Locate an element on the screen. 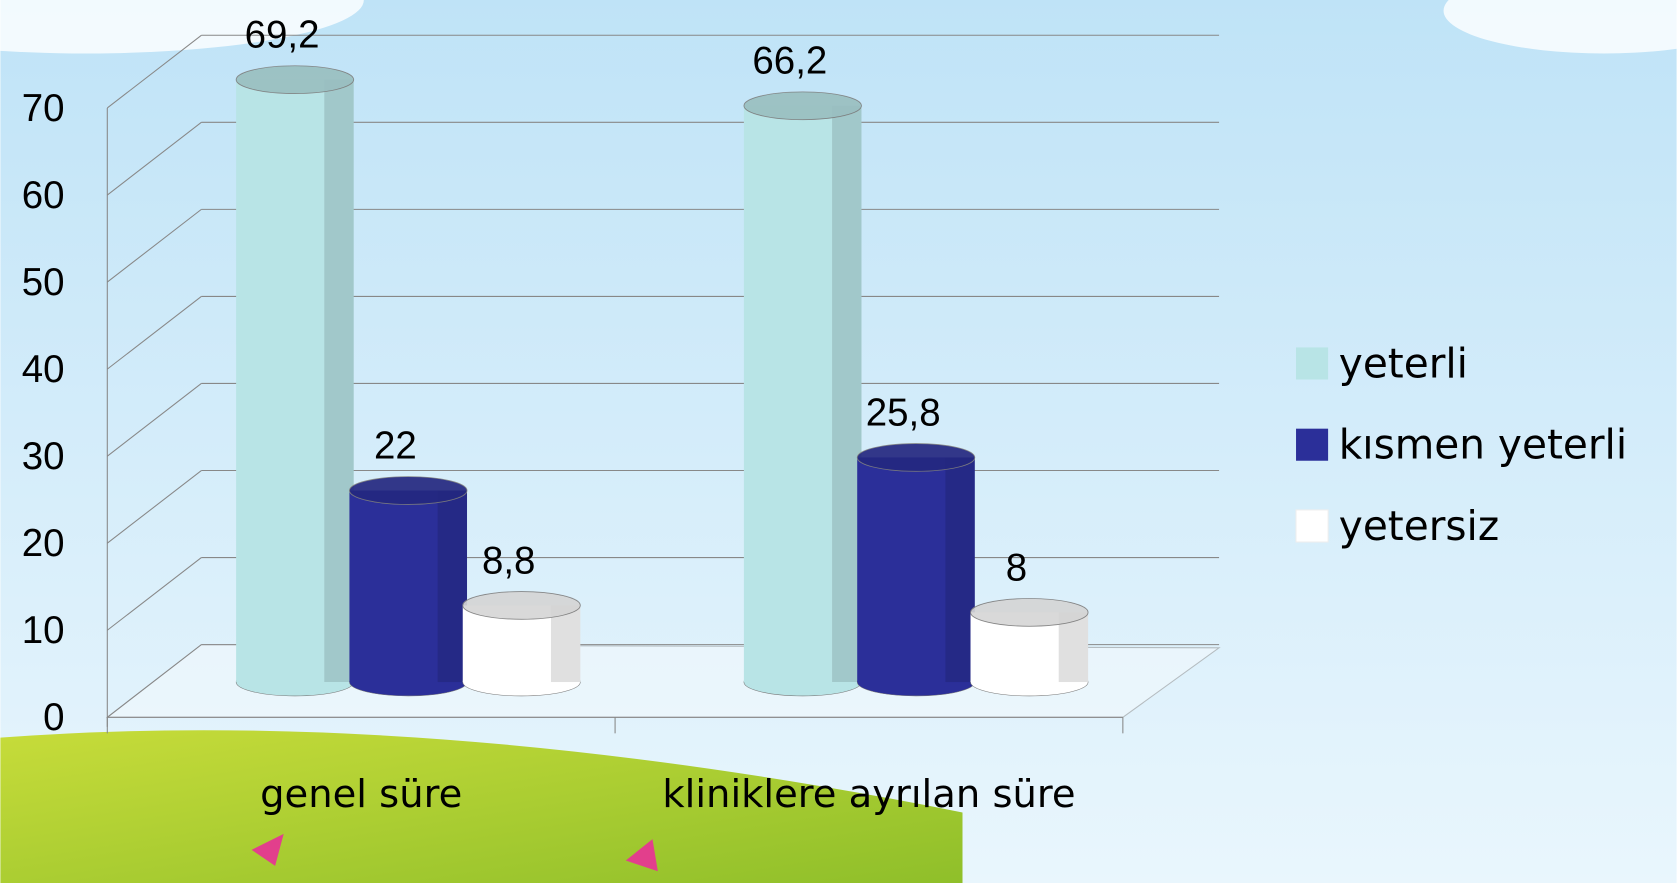 The width and height of the screenshot is (1677, 887). x-tick-wrap: genel süre is located at coordinates (361, 794).